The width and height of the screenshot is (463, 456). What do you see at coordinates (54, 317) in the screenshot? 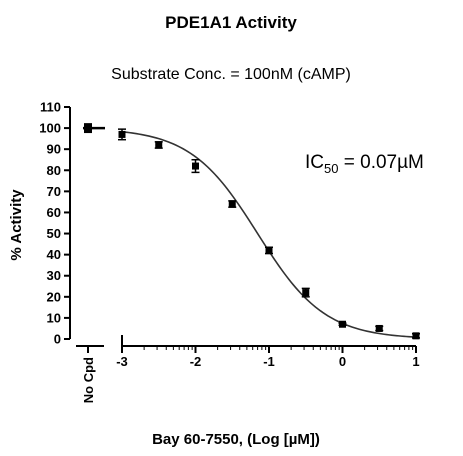
I see `y-tick-label: 10` at bounding box center [54, 317].